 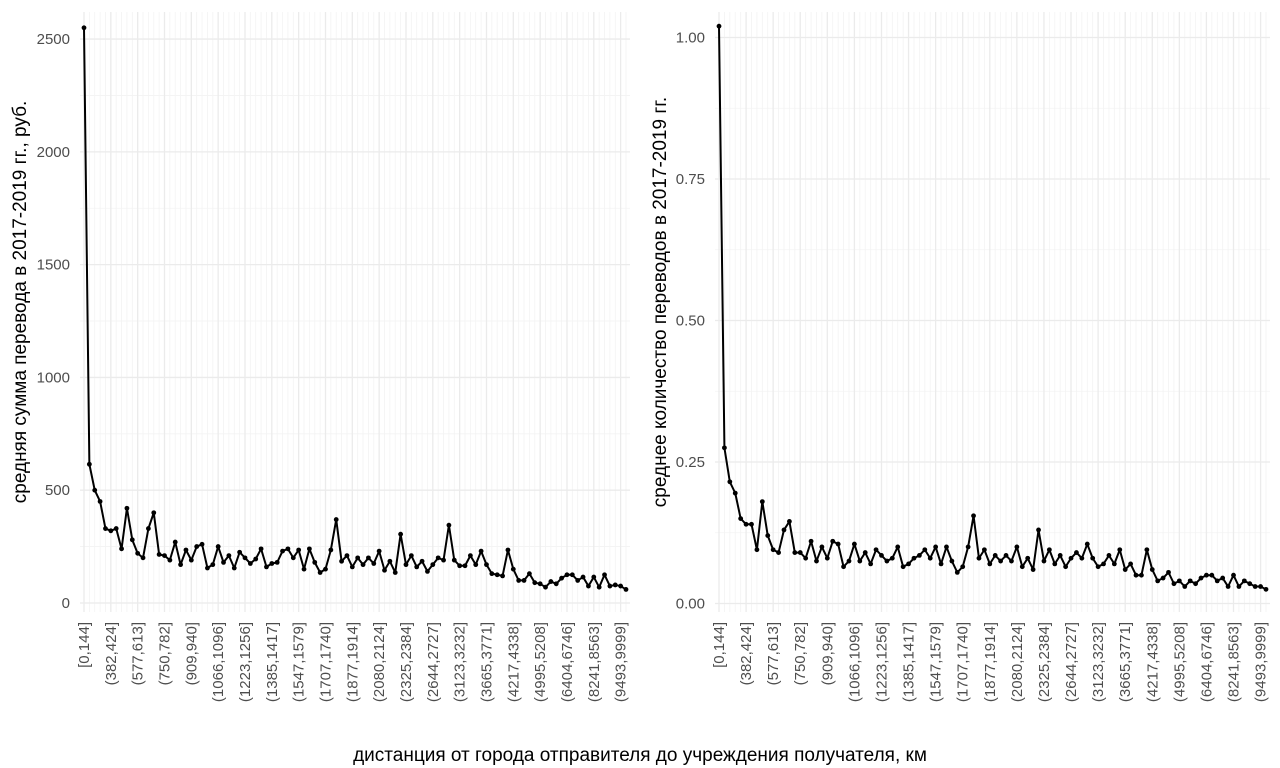 What do you see at coordinates (513, 662) in the screenshot?
I see `x-tick-label: (4217,4338]` at bounding box center [513, 662].